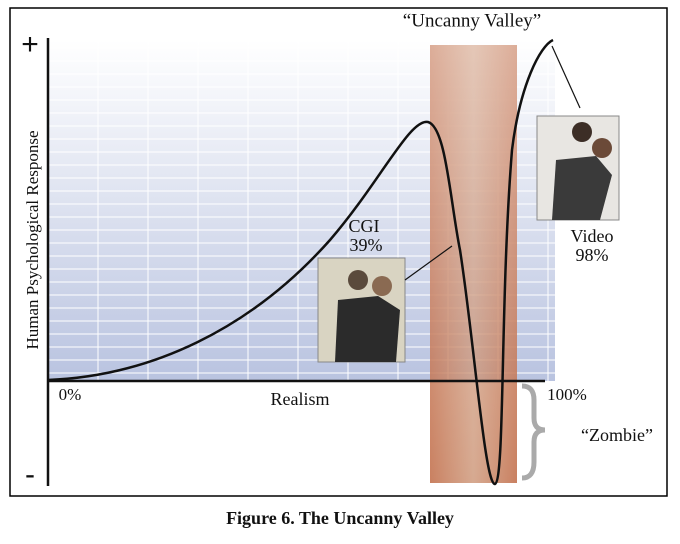  What do you see at coordinates (30, 44) in the screenshot?
I see `y-top-label: +` at bounding box center [30, 44].